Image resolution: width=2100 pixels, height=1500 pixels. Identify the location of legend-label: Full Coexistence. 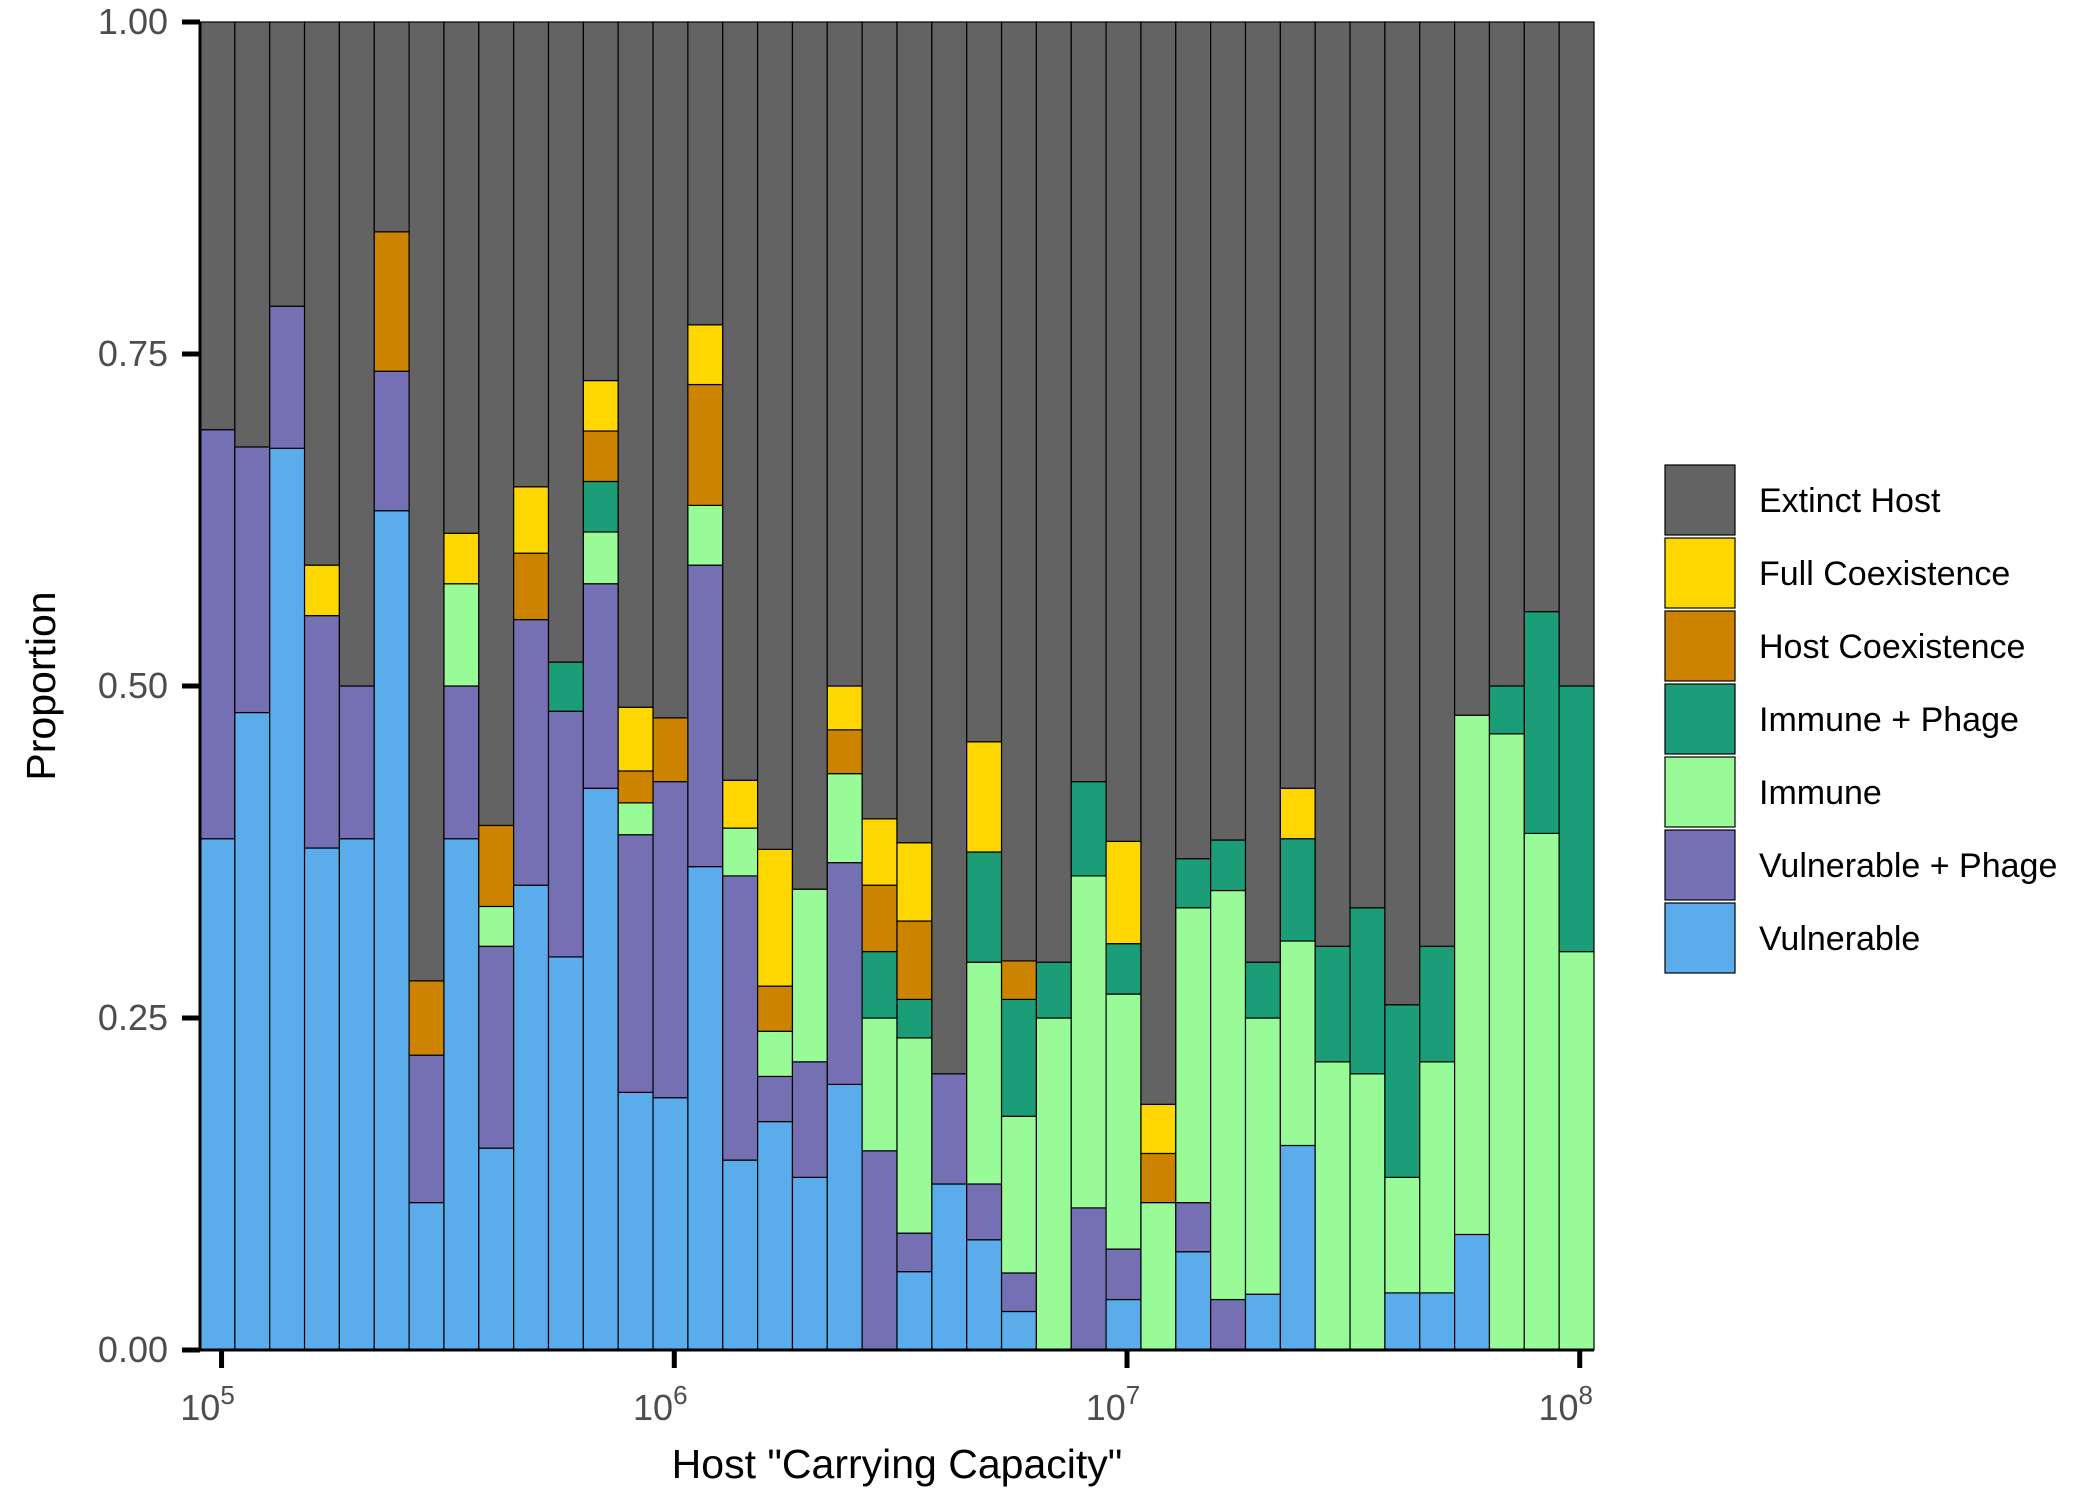
(1884, 574).